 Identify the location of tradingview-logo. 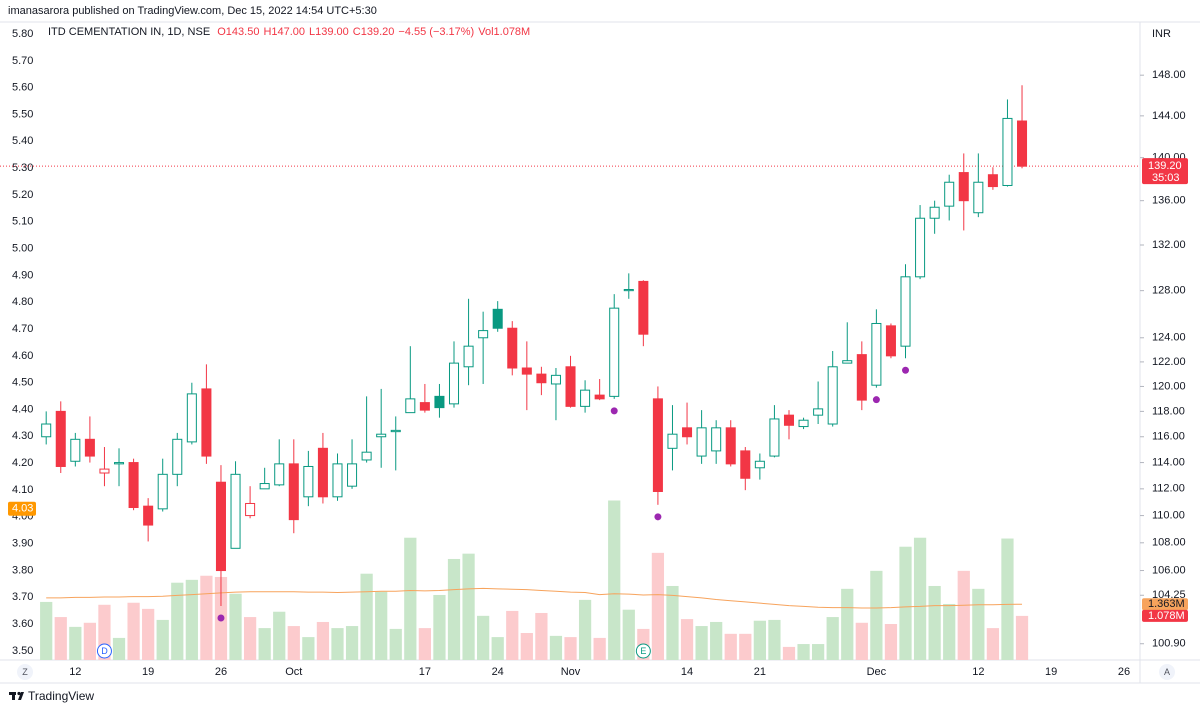
(16, 695).